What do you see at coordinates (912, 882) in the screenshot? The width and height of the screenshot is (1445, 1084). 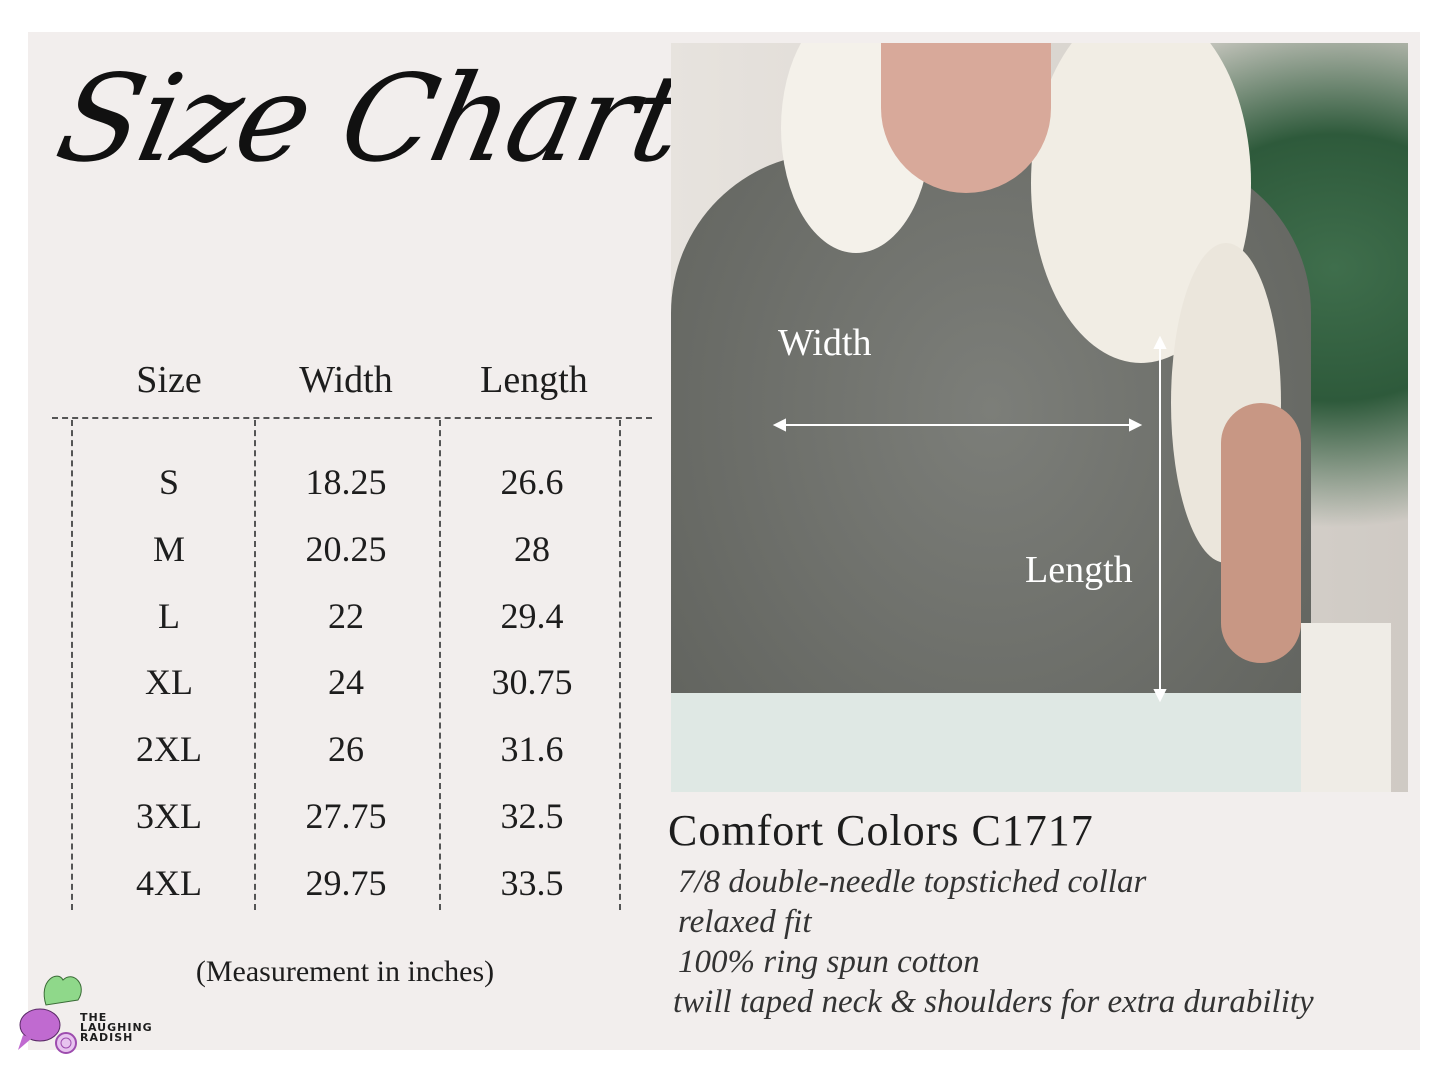 I see `feature-item: 7/8 double-needle topstiched collar` at bounding box center [912, 882].